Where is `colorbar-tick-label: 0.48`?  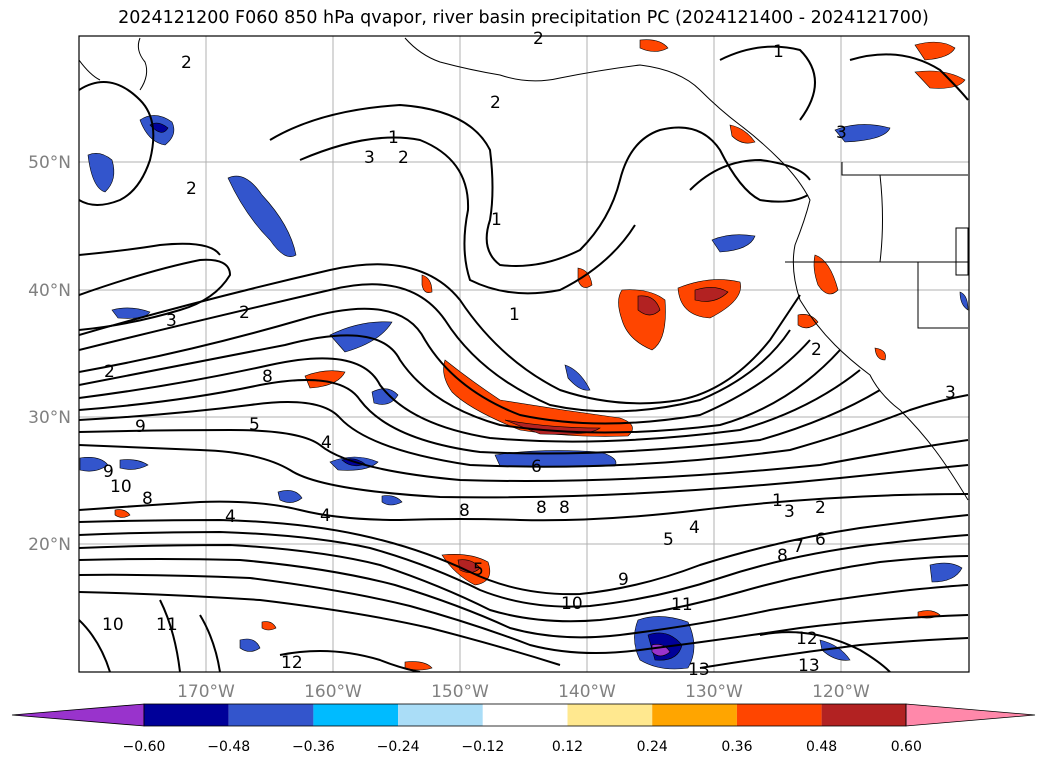 colorbar-tick-label: 0.48 is located at coordinates (821, 747).